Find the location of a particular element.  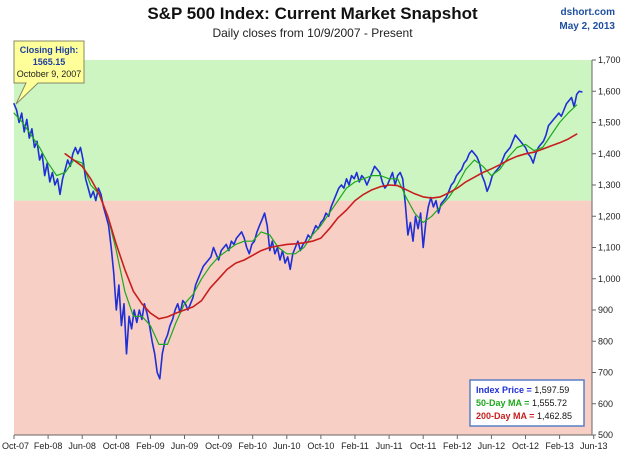

legend-item-value: 1,555.72 is located at coordinates (549, 403).